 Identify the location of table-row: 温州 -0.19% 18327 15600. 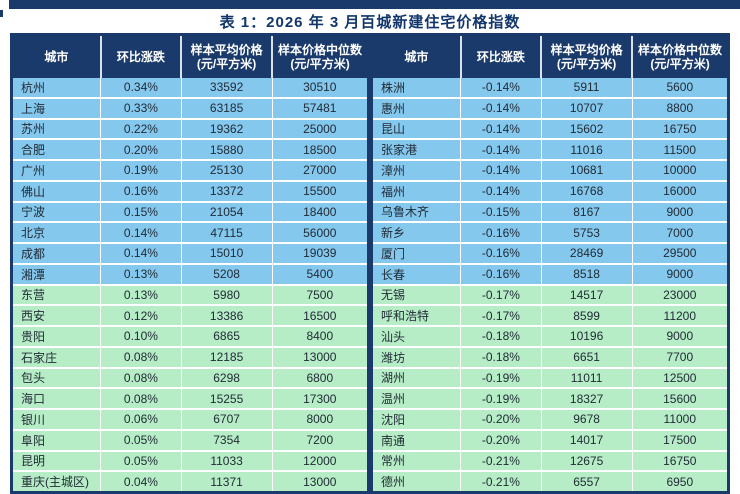
(550, 399).